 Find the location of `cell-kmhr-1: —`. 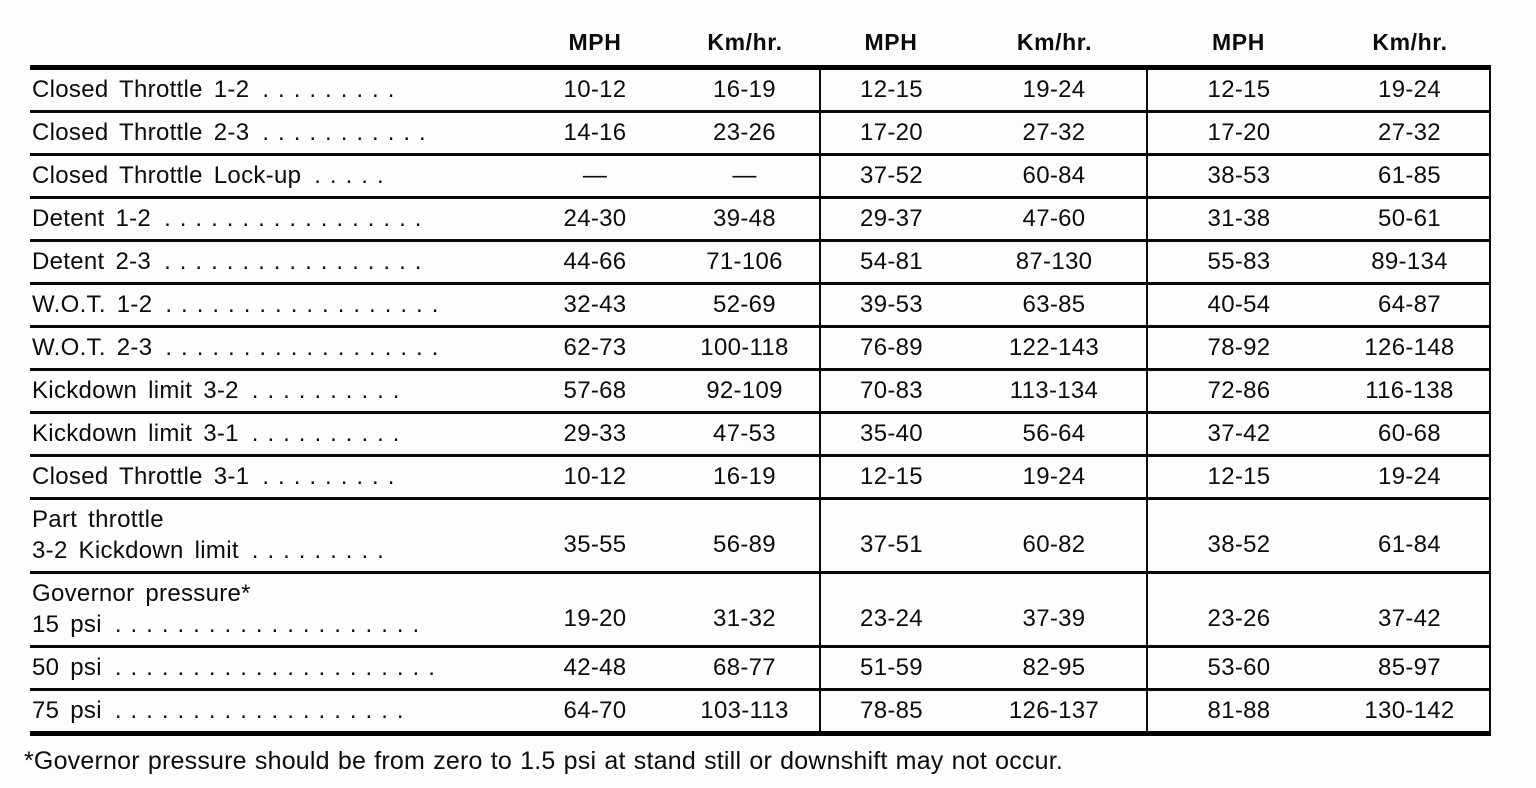

cell-kmhr-1: — is located at coordinates (745, 176).